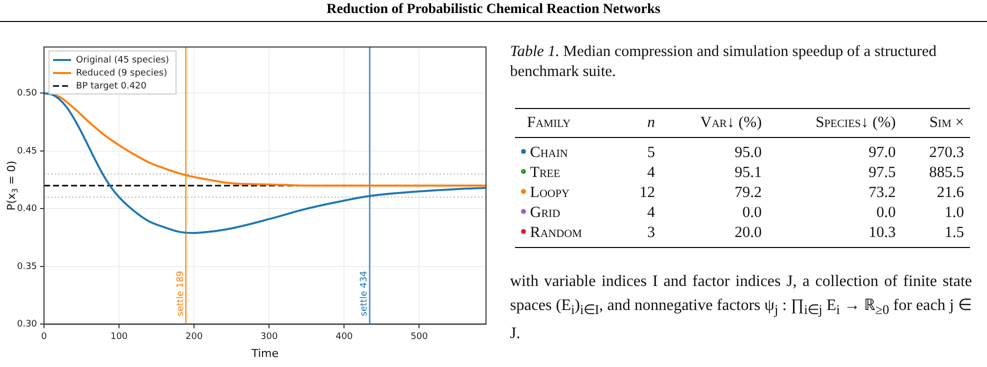 Image resolution: width=987 pixels, height=367 pixels. What do you see at coordinates (549, 153) in the screenshot?
I see `category-label: Chain` at bounding box center [549, 153].